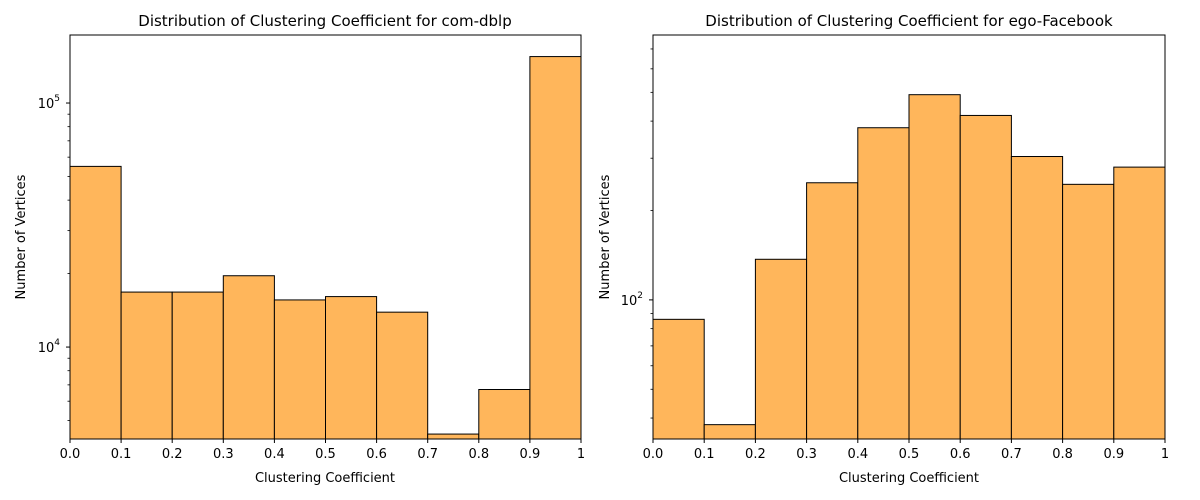 This screenshot has height=500, width=1200. What do you see at coordinates (632, 300) in the screenshot?
I see `y-tick-label: 10²` at bounding box center [632, 300].